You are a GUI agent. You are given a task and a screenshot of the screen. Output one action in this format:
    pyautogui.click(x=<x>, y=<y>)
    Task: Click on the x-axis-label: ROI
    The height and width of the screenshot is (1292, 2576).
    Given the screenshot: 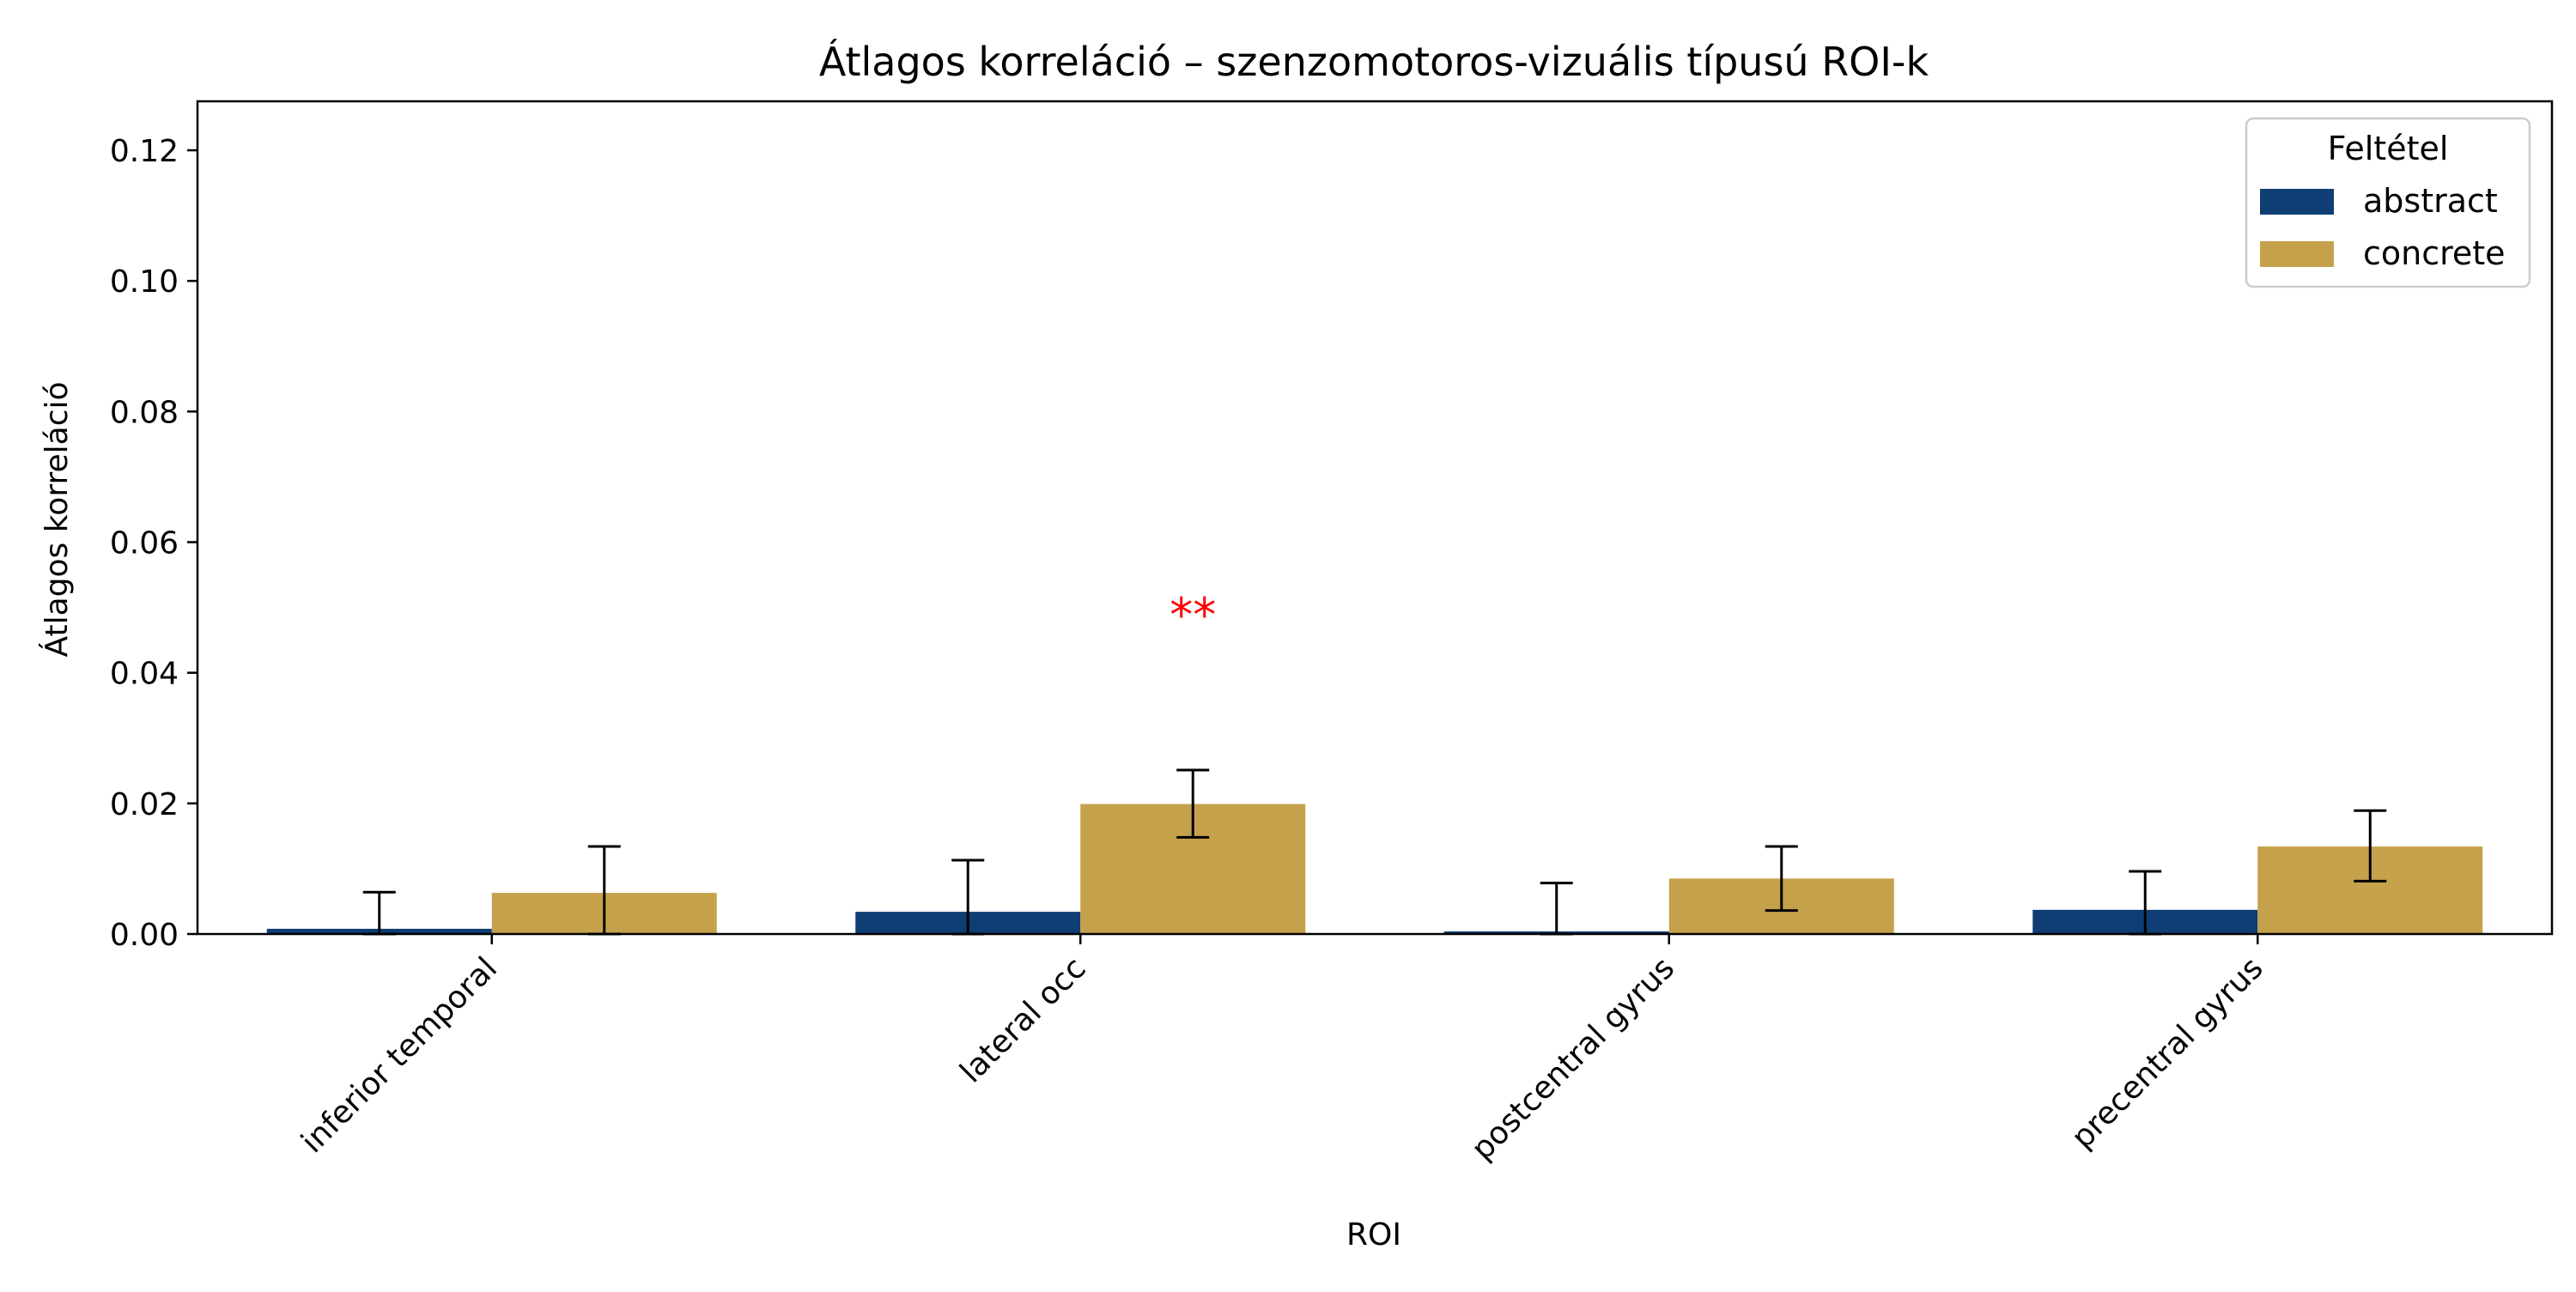 What is the action you would take?
    pyautogui.click(x=1374, y=1235)
    